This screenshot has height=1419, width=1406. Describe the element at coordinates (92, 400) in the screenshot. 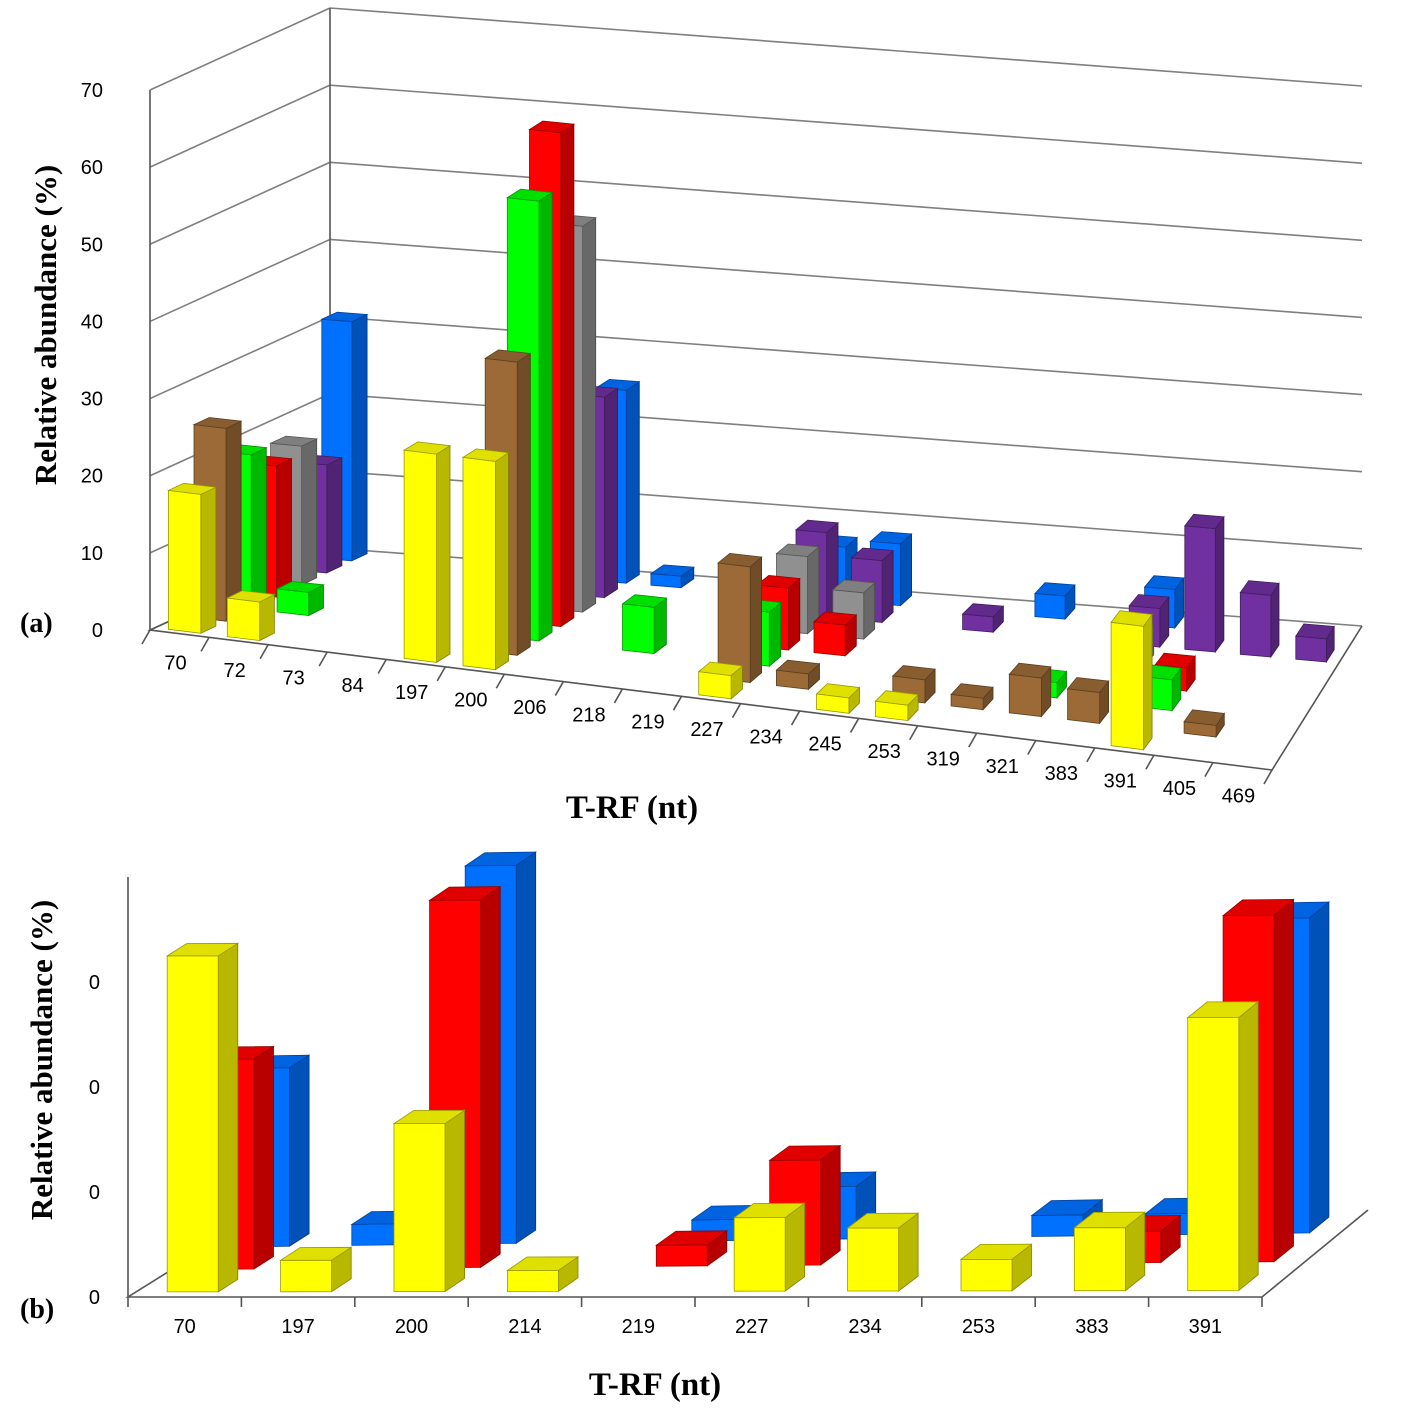

I see `y-tick-label: 30` at that location.